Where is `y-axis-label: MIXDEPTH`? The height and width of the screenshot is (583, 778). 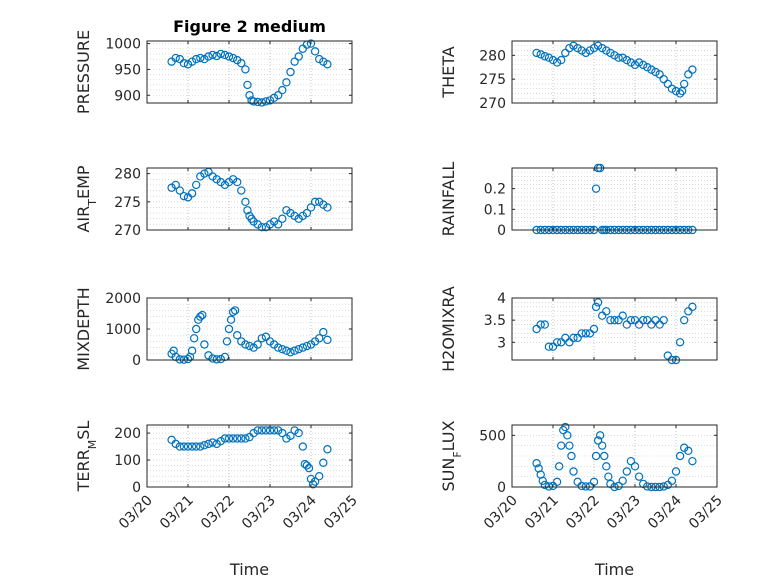 y-axis-label: MIXDEPTH is located at coordinates (83, 328).